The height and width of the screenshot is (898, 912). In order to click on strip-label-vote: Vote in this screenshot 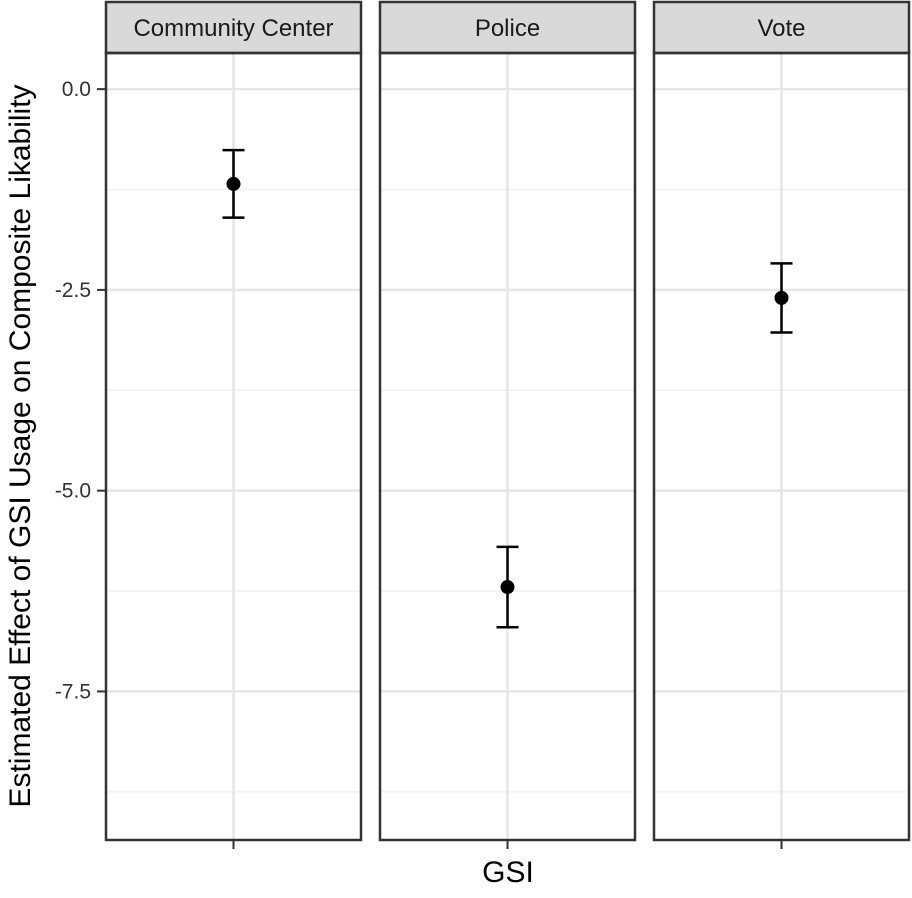, I will do `click(781, 28)`.